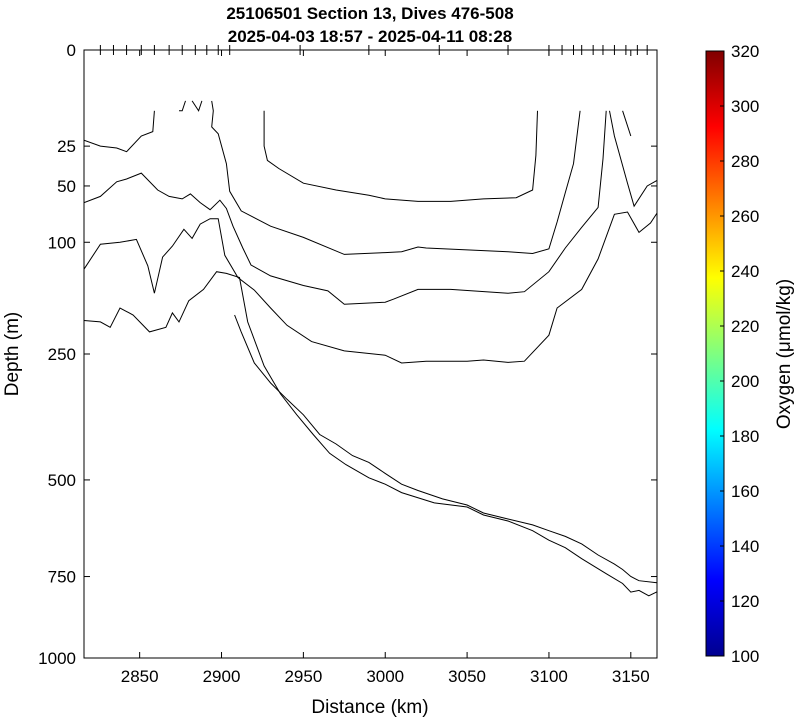  What do you see at coordinates (745, 106) in the screenshot?
I see `colorbar-tick-label: 300` at bounding box center [745, 106].